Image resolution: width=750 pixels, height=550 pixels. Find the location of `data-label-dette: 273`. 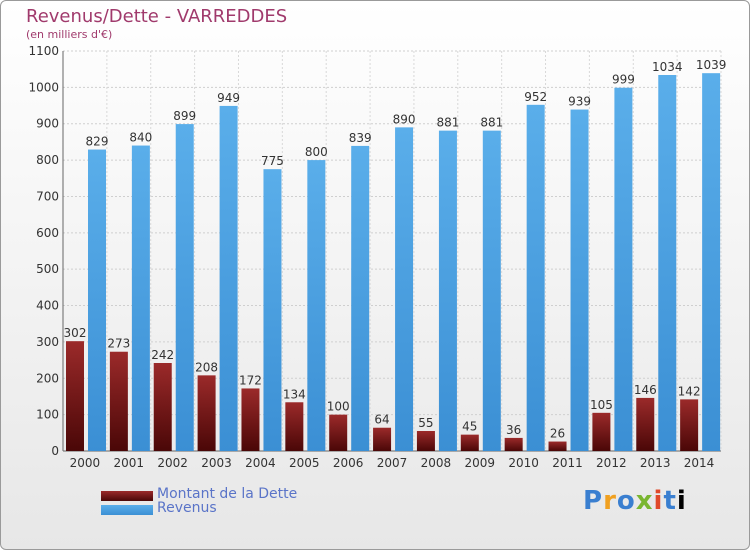

data-label-dette: 273 is located at coordinates (118, 344).